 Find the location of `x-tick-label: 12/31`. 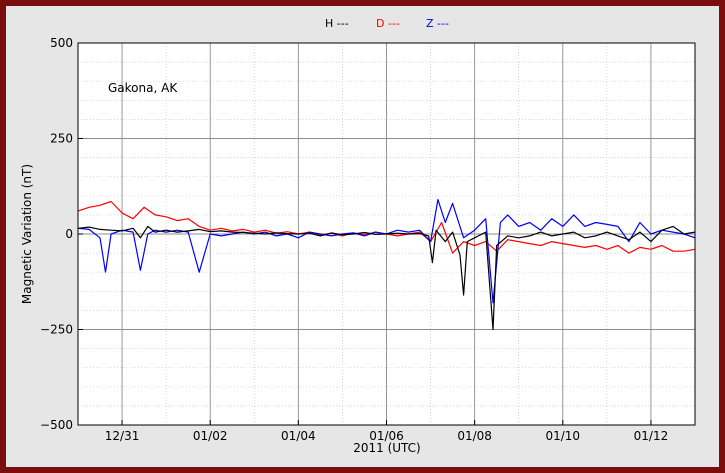

x-tick-label: 12/31 is located at coordinates (122, 436).